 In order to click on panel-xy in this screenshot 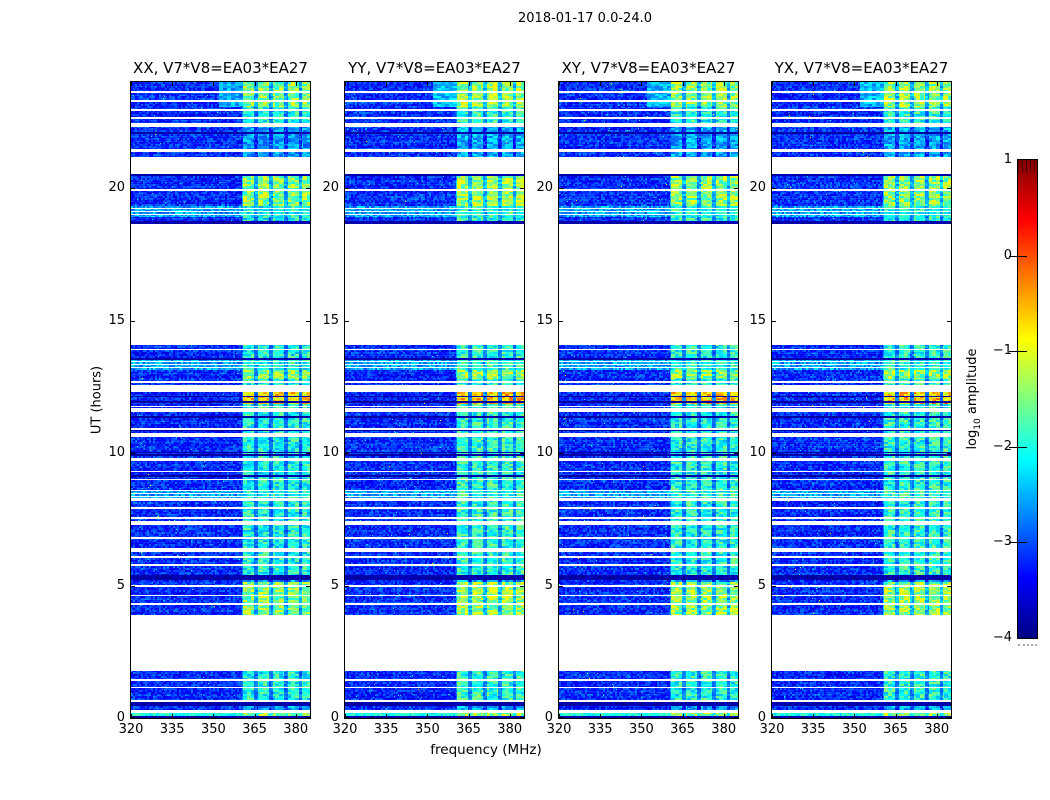, I will do `click(648, 400)`.